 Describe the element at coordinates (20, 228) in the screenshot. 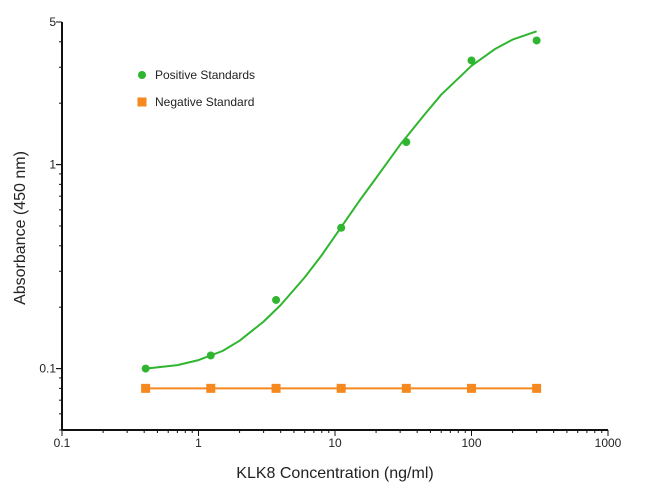

I see `y-axis-label: Absorbance (450 nm)` at that location.